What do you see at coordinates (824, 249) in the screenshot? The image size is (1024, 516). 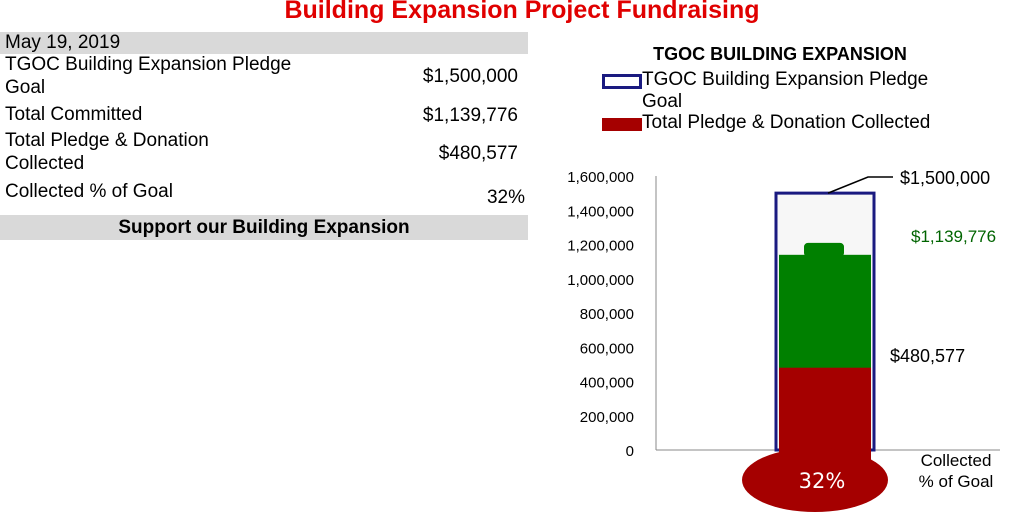 I see `committed-cap` at bounding box center [824, 249].